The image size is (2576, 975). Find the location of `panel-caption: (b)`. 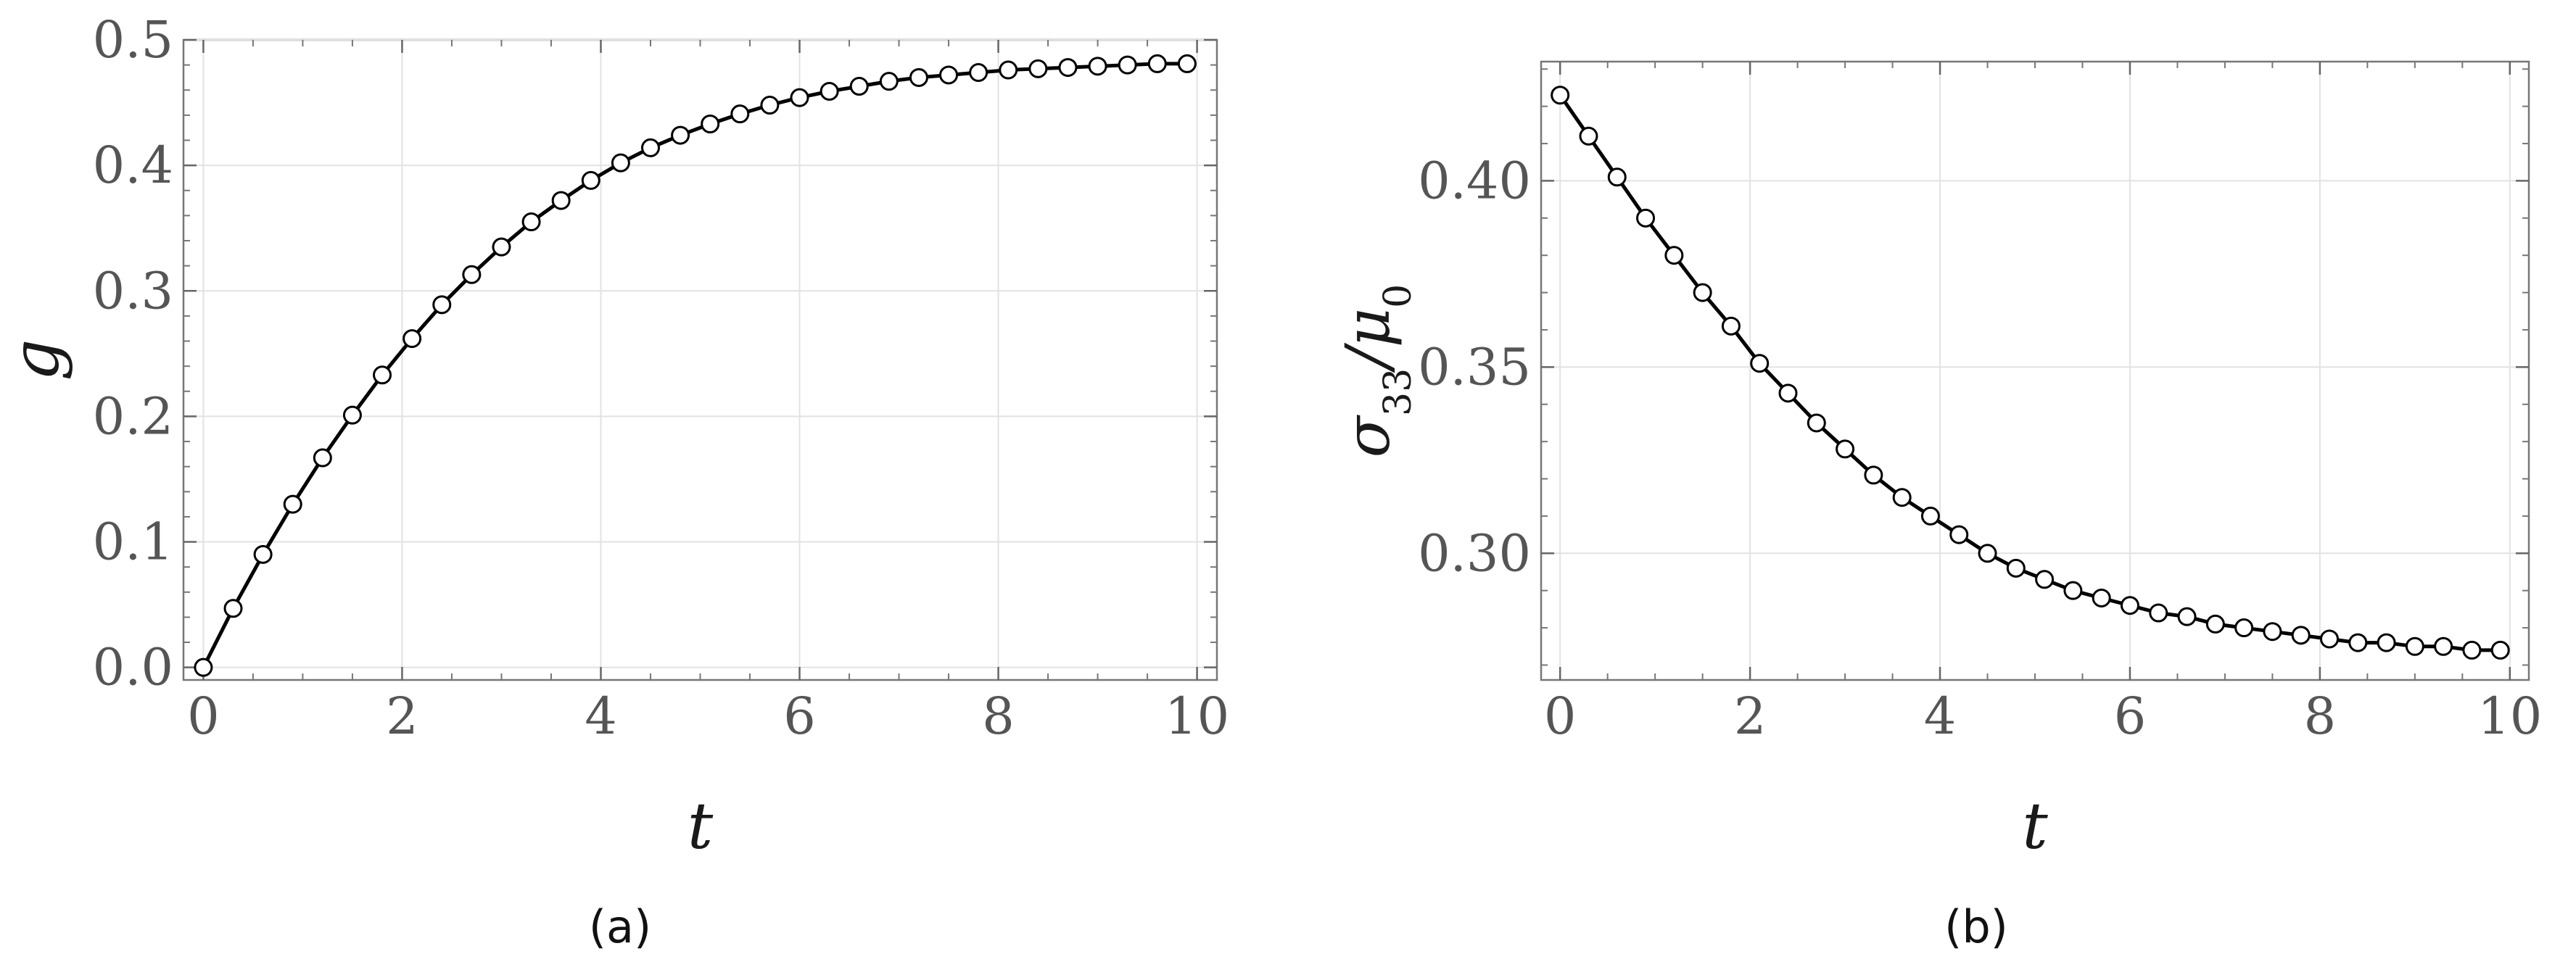

panel-caption: (b) is located at coordinates (1976, 926).